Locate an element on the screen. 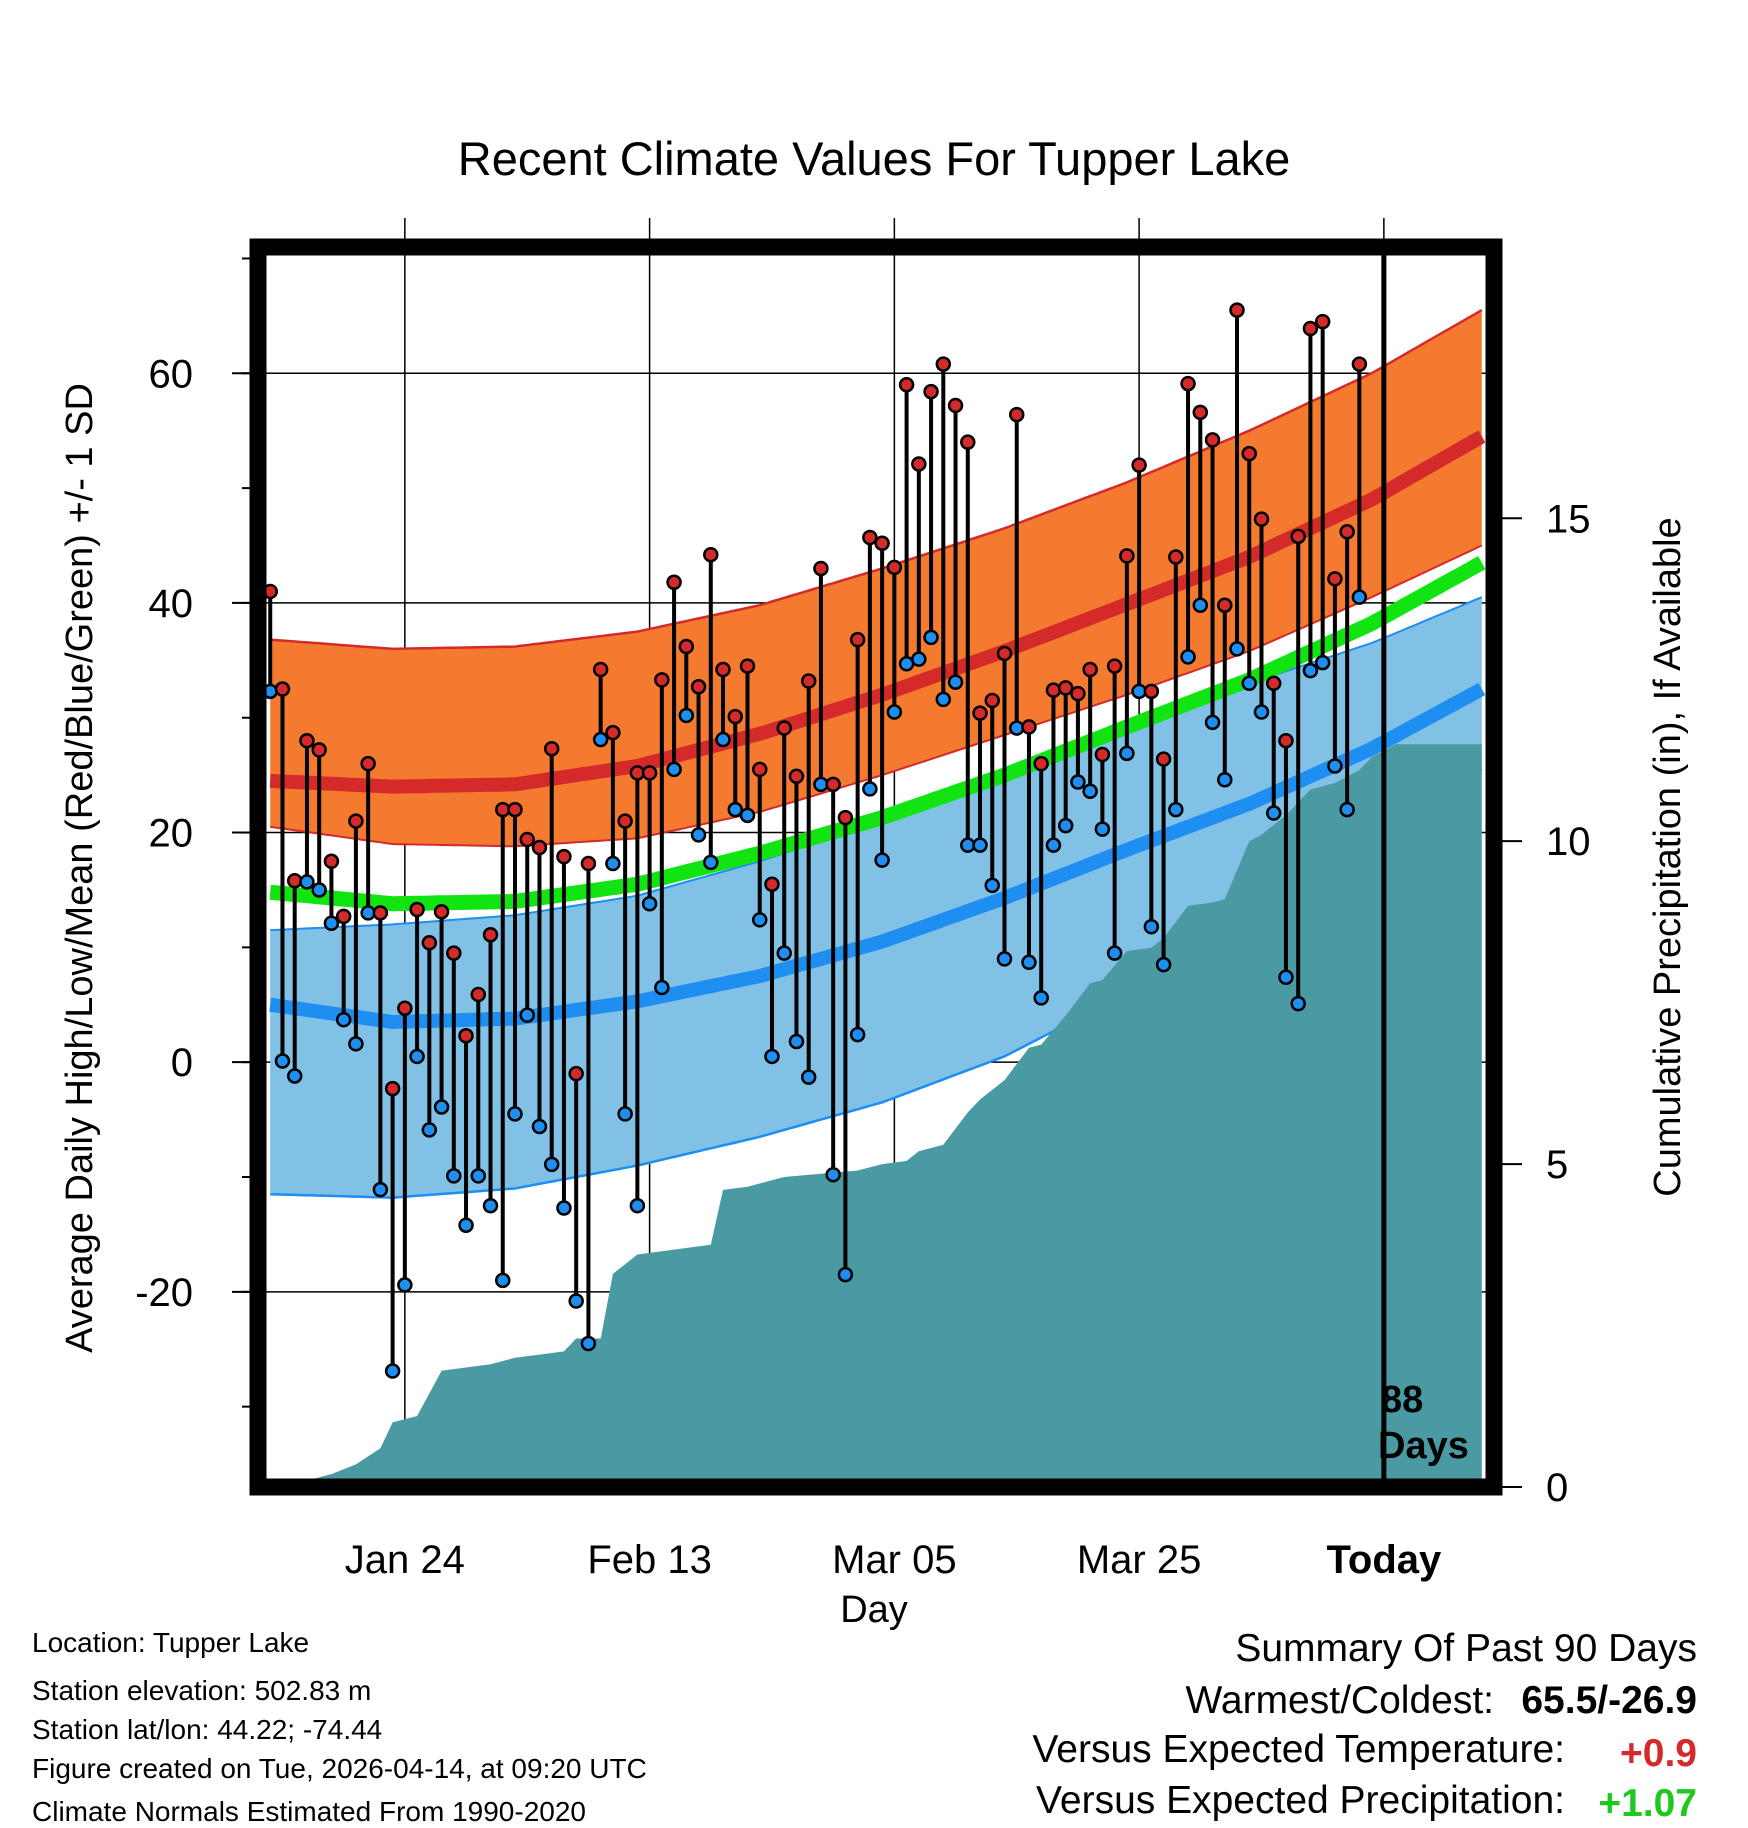 This screenshot has width=1748, height=1828. y-tick-label: 40 is located at coordinates (171, 604).